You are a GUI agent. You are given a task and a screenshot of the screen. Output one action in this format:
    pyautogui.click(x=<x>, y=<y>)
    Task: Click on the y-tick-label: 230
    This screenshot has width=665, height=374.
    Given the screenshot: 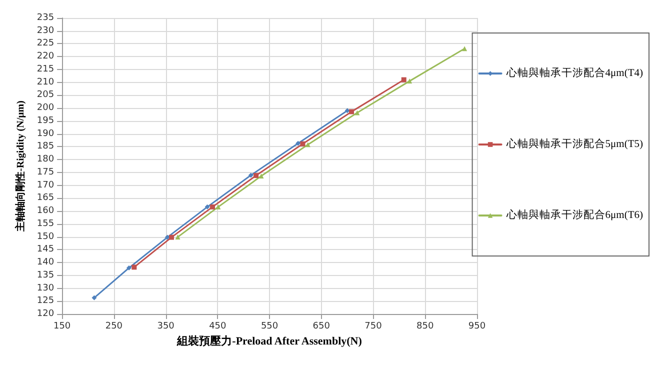 What is the action you would take?
    pyautogui.click(x=45, y=31)
    